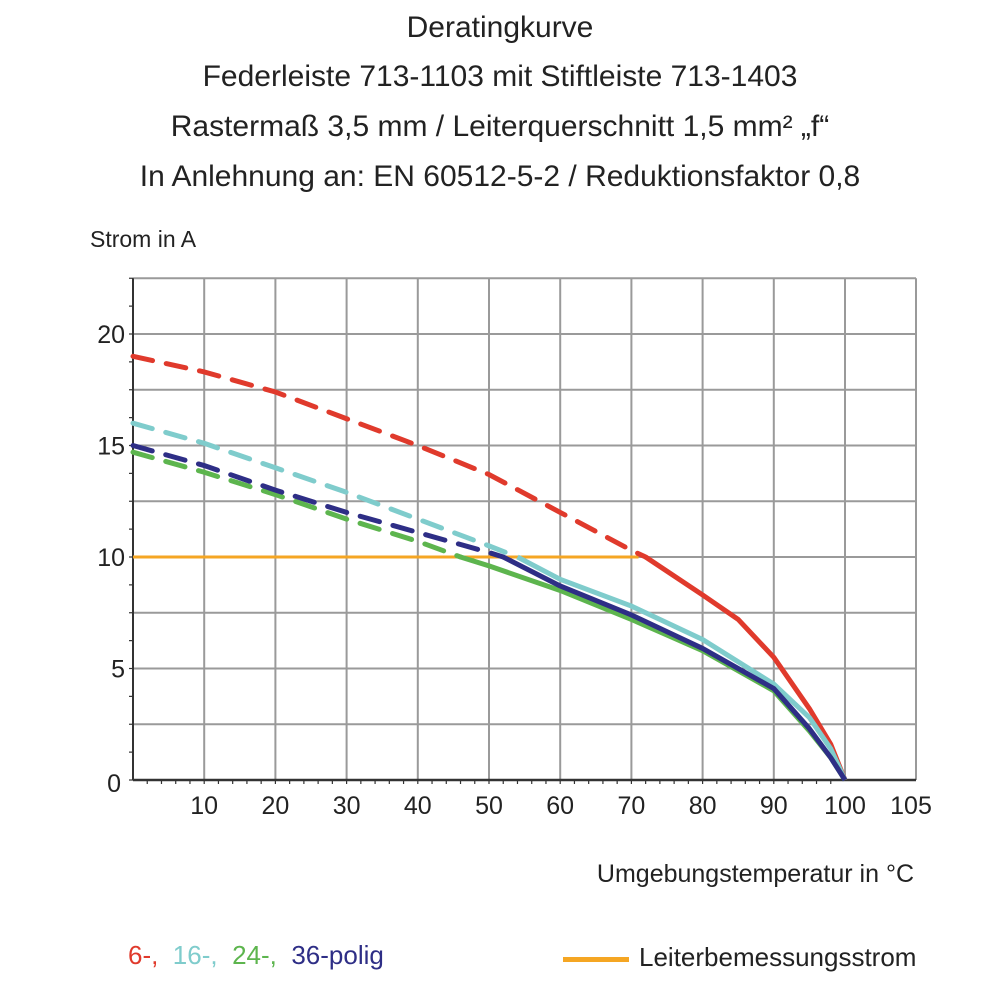 Image resolution: width=1000 pixels, height=1000 pixels. What do you see at coordinates (114, 784) in the screenshot?
I see `origin-label: 0` at bounding box center [114, 784].